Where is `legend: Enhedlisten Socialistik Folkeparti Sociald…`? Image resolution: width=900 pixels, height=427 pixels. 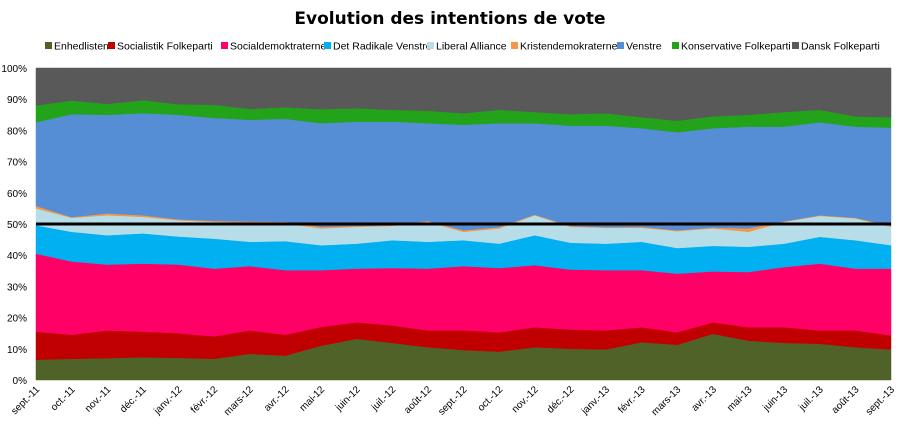 legend: Enhedlisten Socialistik Folkeparti Sociald… is located at coordinates (462, 47).